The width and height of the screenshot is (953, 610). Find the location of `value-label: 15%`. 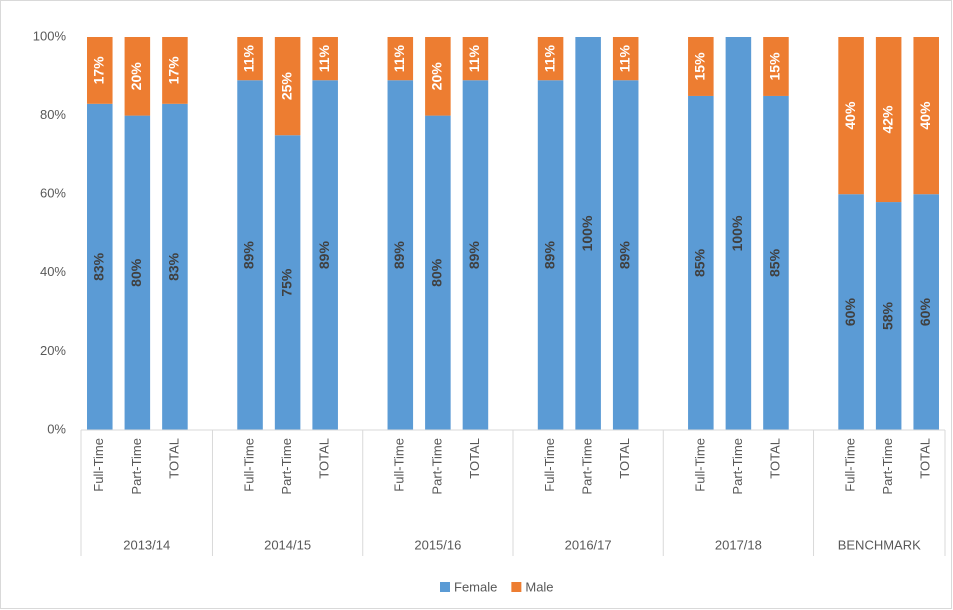

value-label: 15% is located at coordinates (775, 66).